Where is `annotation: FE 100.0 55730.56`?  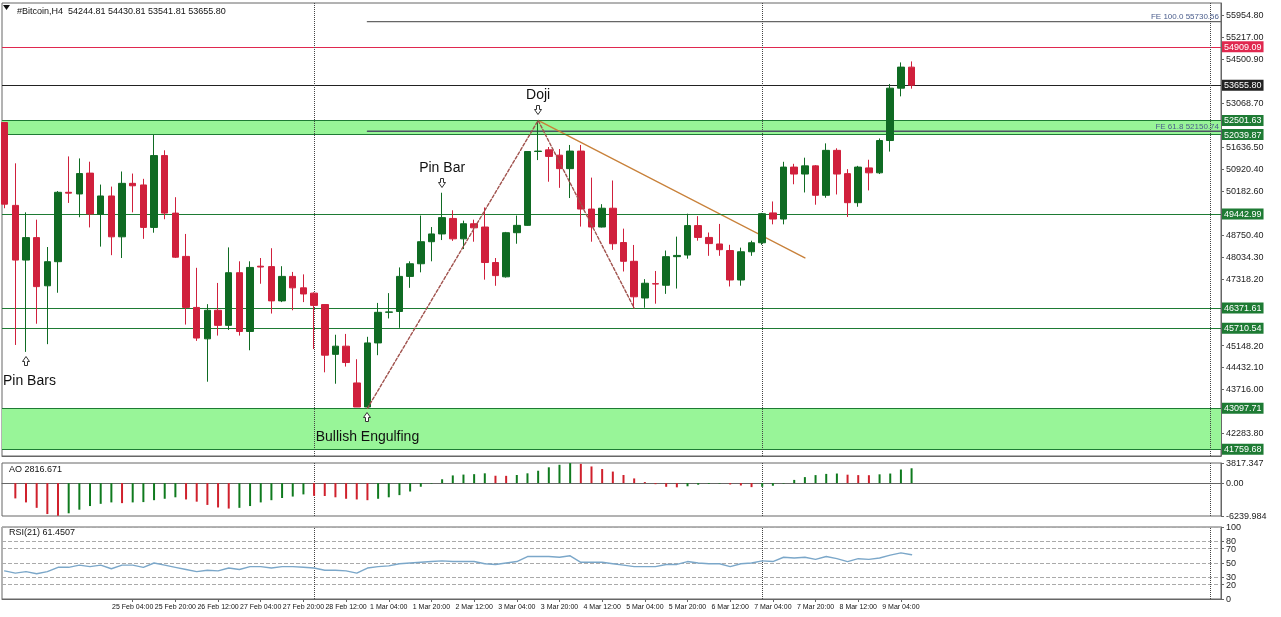
annotation: FE 100.0 55730.56 is located at coordinates (1185, 17).